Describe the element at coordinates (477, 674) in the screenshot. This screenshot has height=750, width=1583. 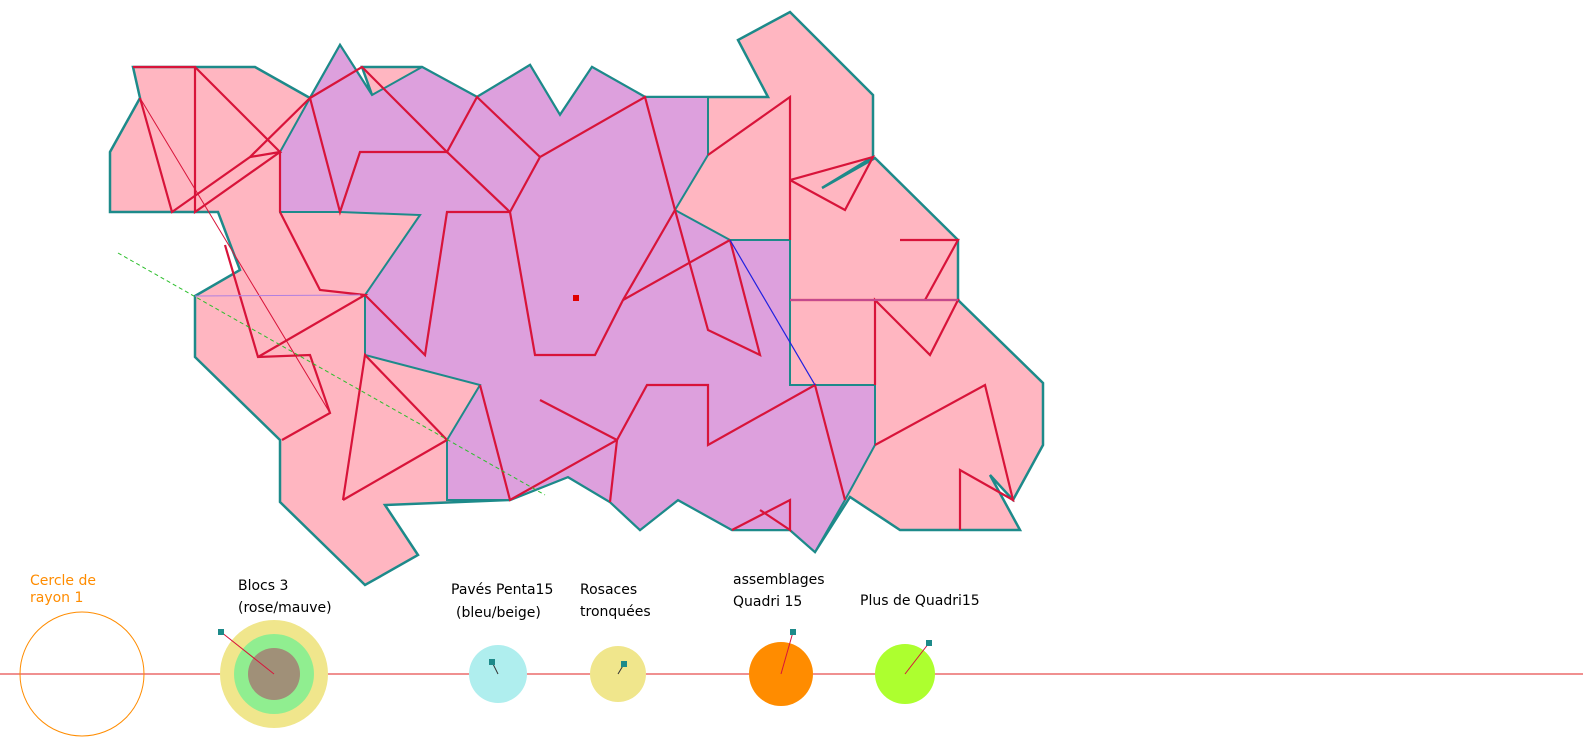
I see `sliders` at that location.